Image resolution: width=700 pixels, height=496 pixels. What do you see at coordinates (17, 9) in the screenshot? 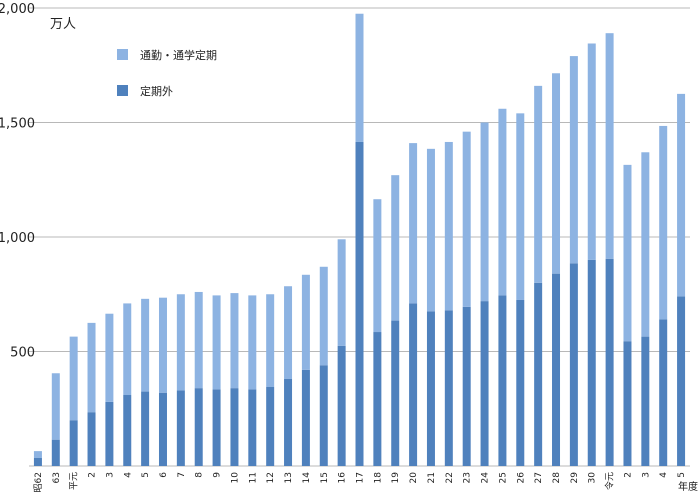
I see `y-tick-label: 2,000` at bounding box center [17, 9].